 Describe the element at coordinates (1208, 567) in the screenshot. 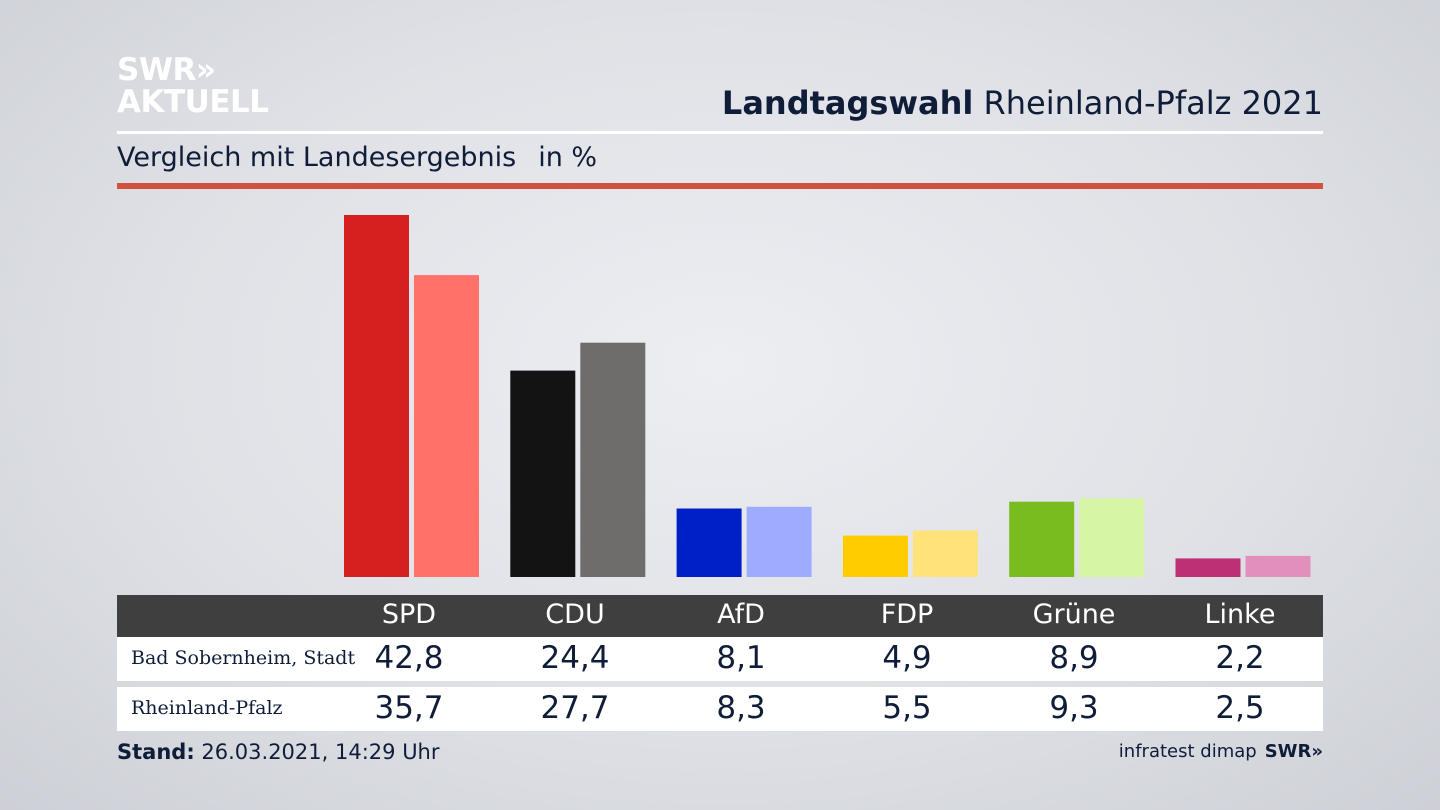

I see `bar-linke-city` at that location.